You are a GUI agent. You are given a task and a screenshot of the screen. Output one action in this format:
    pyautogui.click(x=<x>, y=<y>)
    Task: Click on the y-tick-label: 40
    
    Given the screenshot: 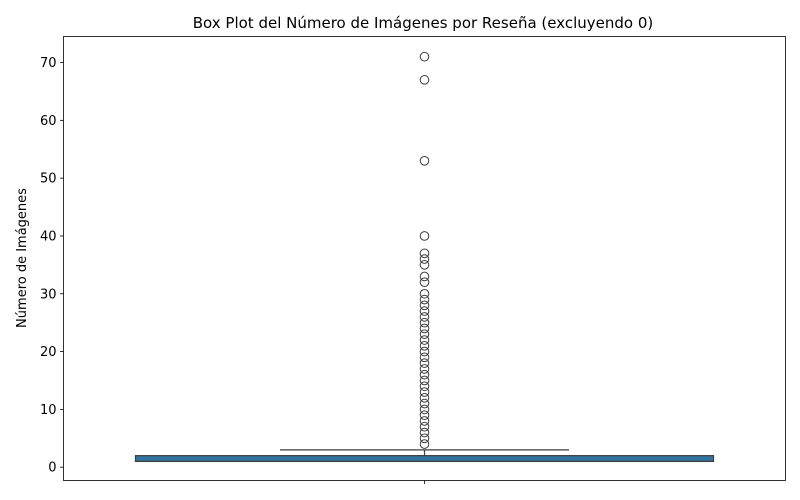 What is the action you would take?
    pyautogui.click(x=48, y=236)
    